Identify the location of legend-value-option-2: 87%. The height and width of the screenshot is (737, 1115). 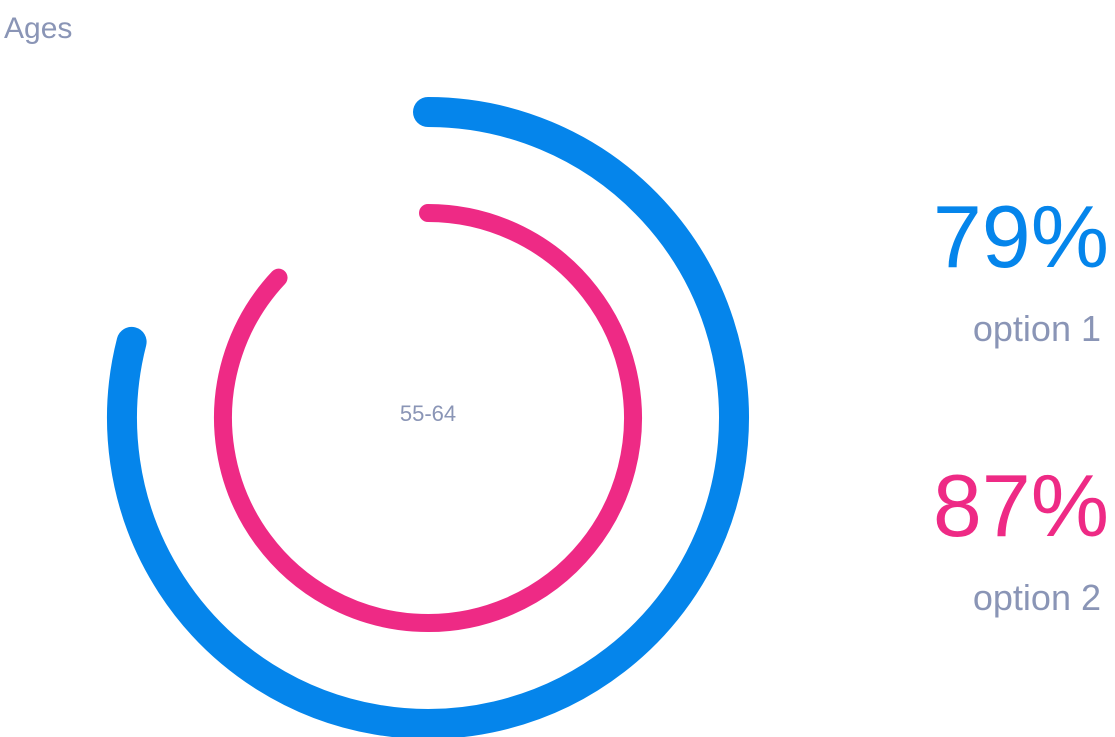
(1020, 505).